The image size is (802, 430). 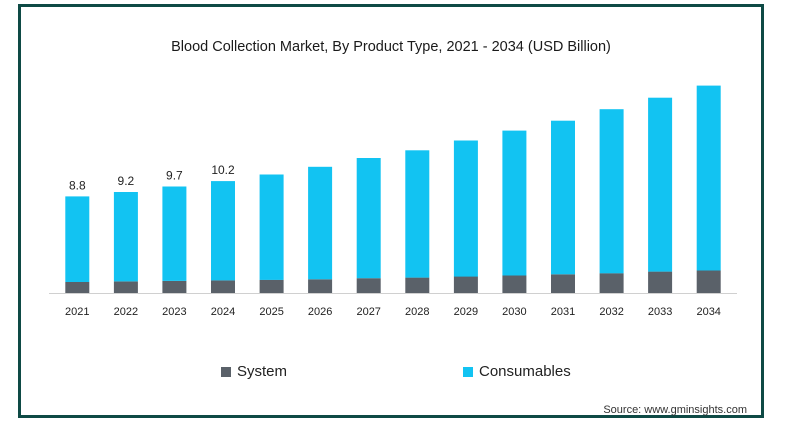 What do you see at coordinates (77, 239) in the screenshot?
I see `bar-consumables-2021` at bounding box center [77, 239].